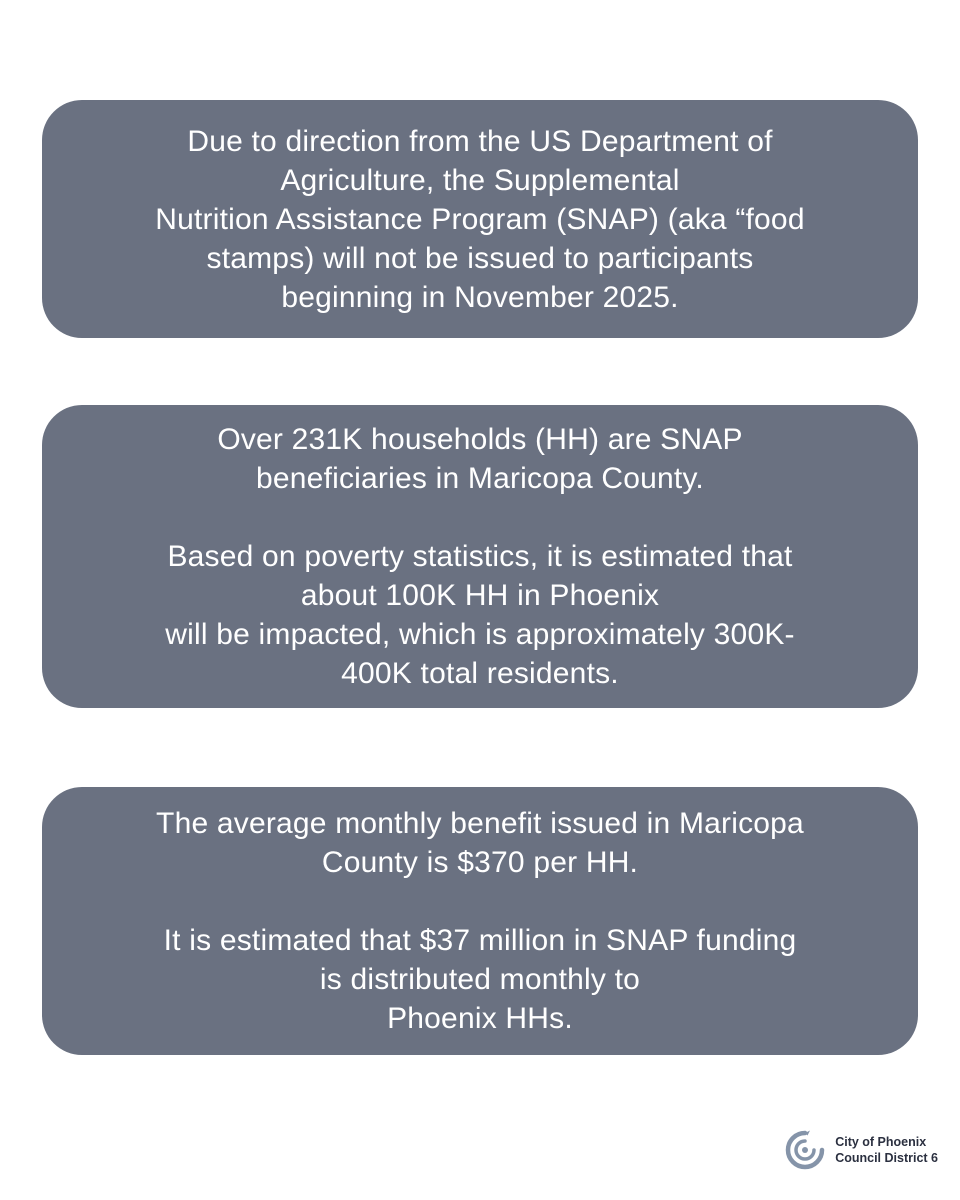 The image size is (960, 1200). What do you see at coordinates (886, 1150) in the screenshot?
I see `footer-brand-text: City of Phoenix Council District 6` at bounding box center [886, 1150].